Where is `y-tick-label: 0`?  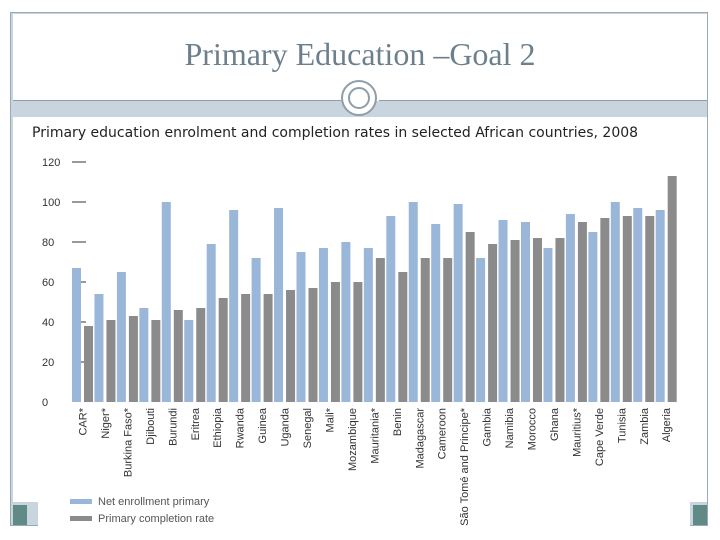
y-tick-label: 0 is located at coordinates (45, 403).